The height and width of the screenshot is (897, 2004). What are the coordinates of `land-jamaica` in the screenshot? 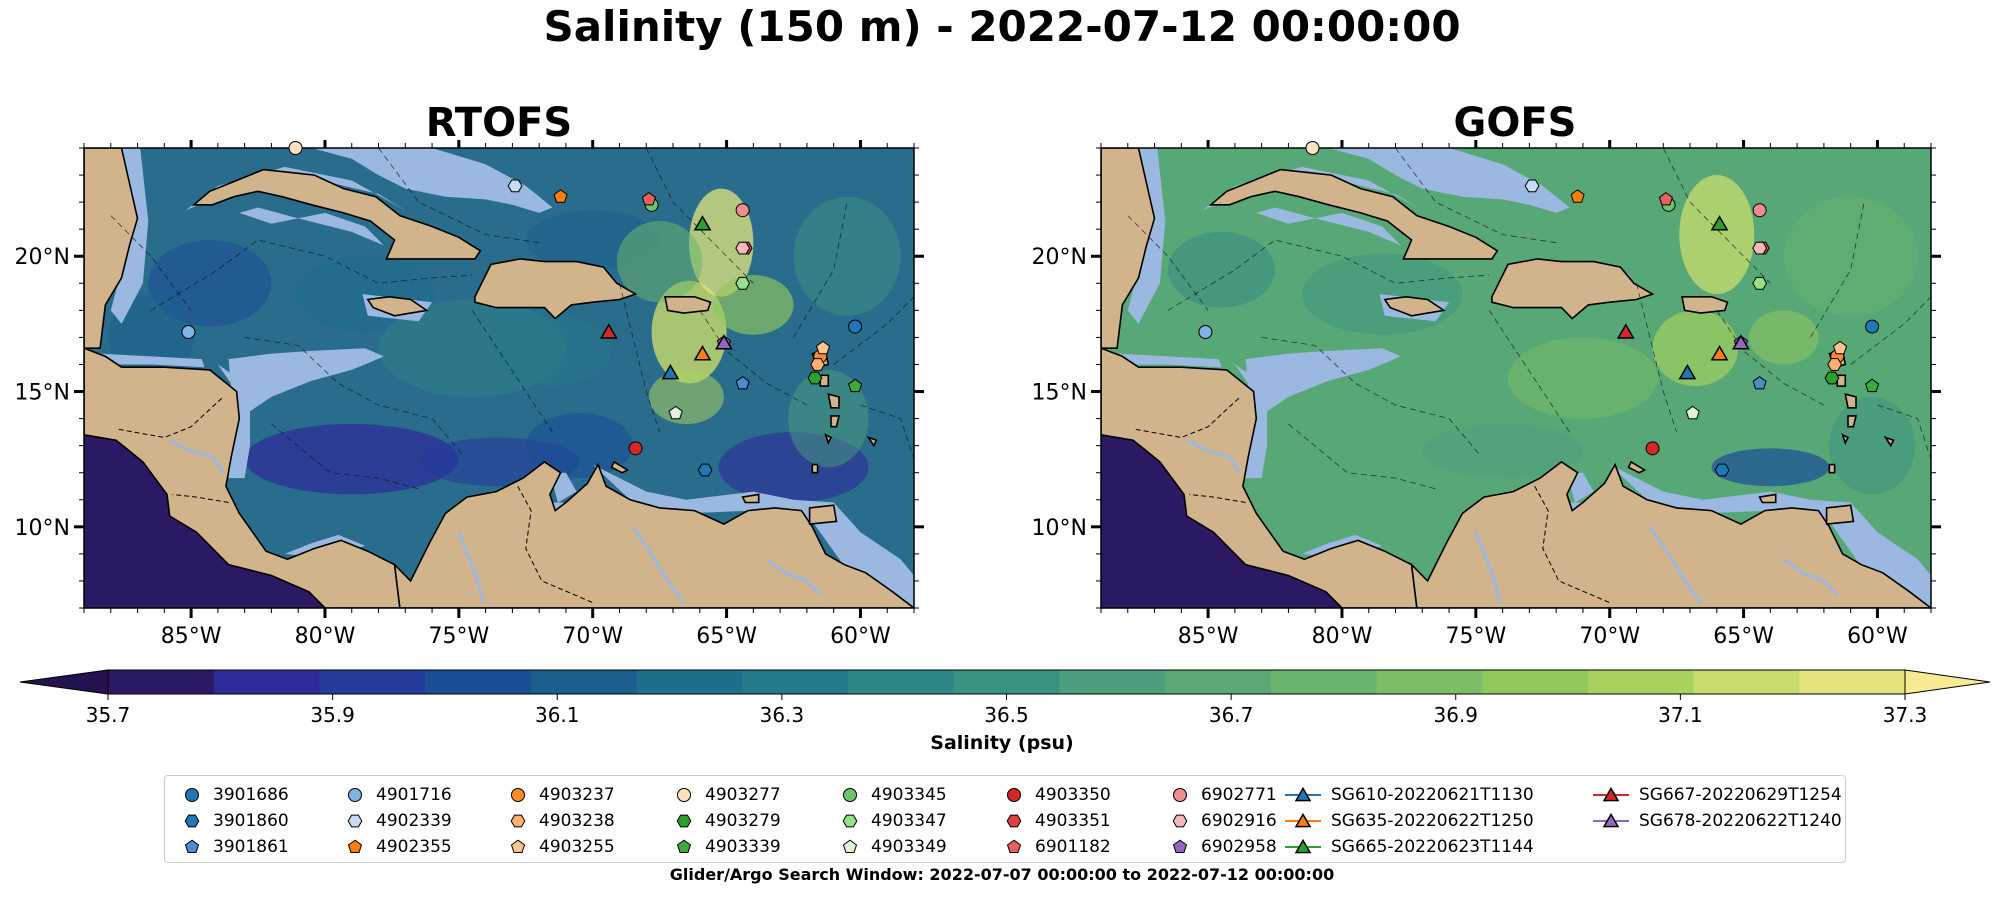 It's located at (1414, 306).